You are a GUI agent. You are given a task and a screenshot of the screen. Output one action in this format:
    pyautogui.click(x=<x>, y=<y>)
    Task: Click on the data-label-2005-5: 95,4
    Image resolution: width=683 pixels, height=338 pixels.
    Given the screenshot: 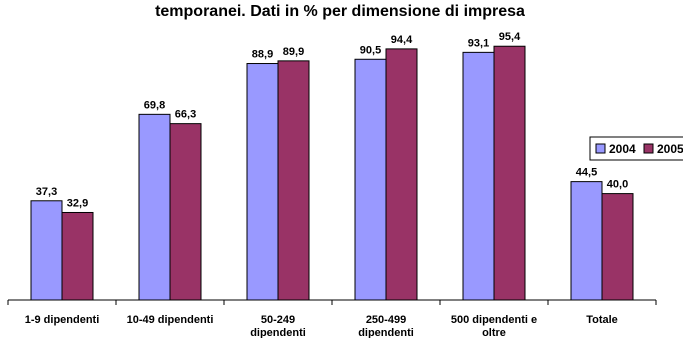 What is the action you would take?
    pyautogui.click(x=510, y=37)
    